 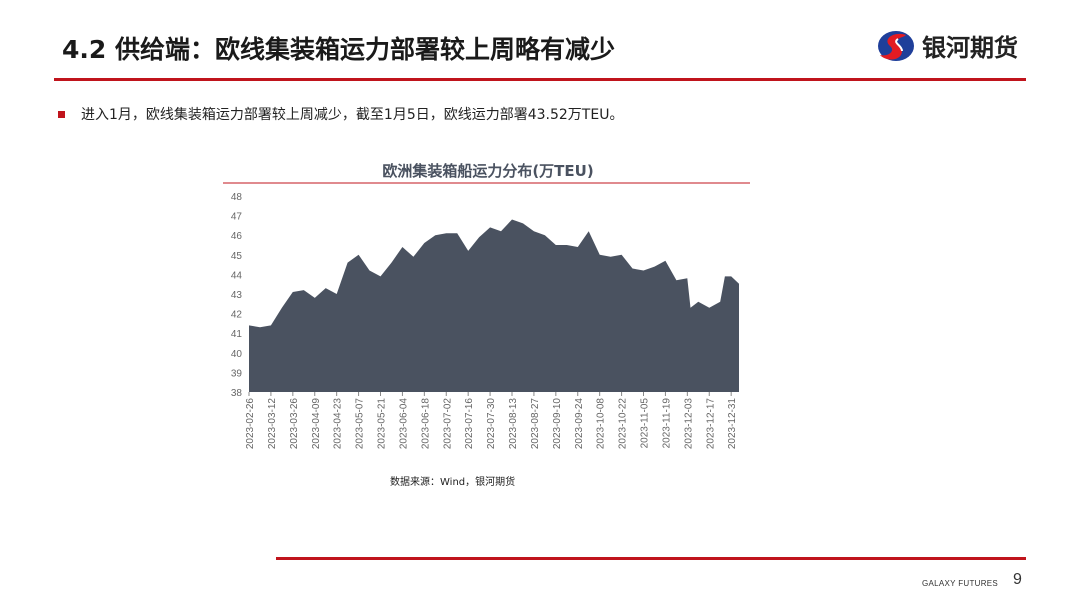 I want to click on galaxy-logo-icon, so click(x=896, y=45).